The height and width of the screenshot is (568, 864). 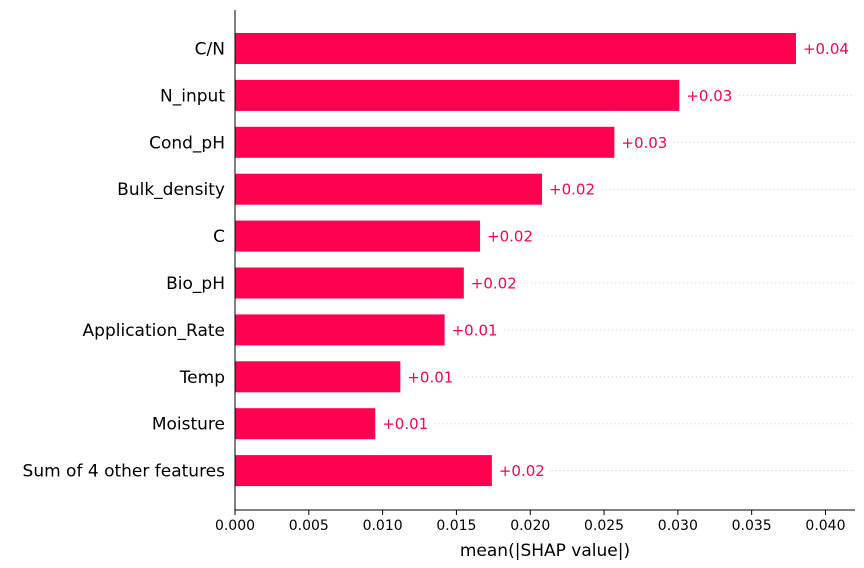 What do you see at coordinates (187, 143) in the screenshot?
I see `category-label: Cond_pH` at bounding box center [187, 143].